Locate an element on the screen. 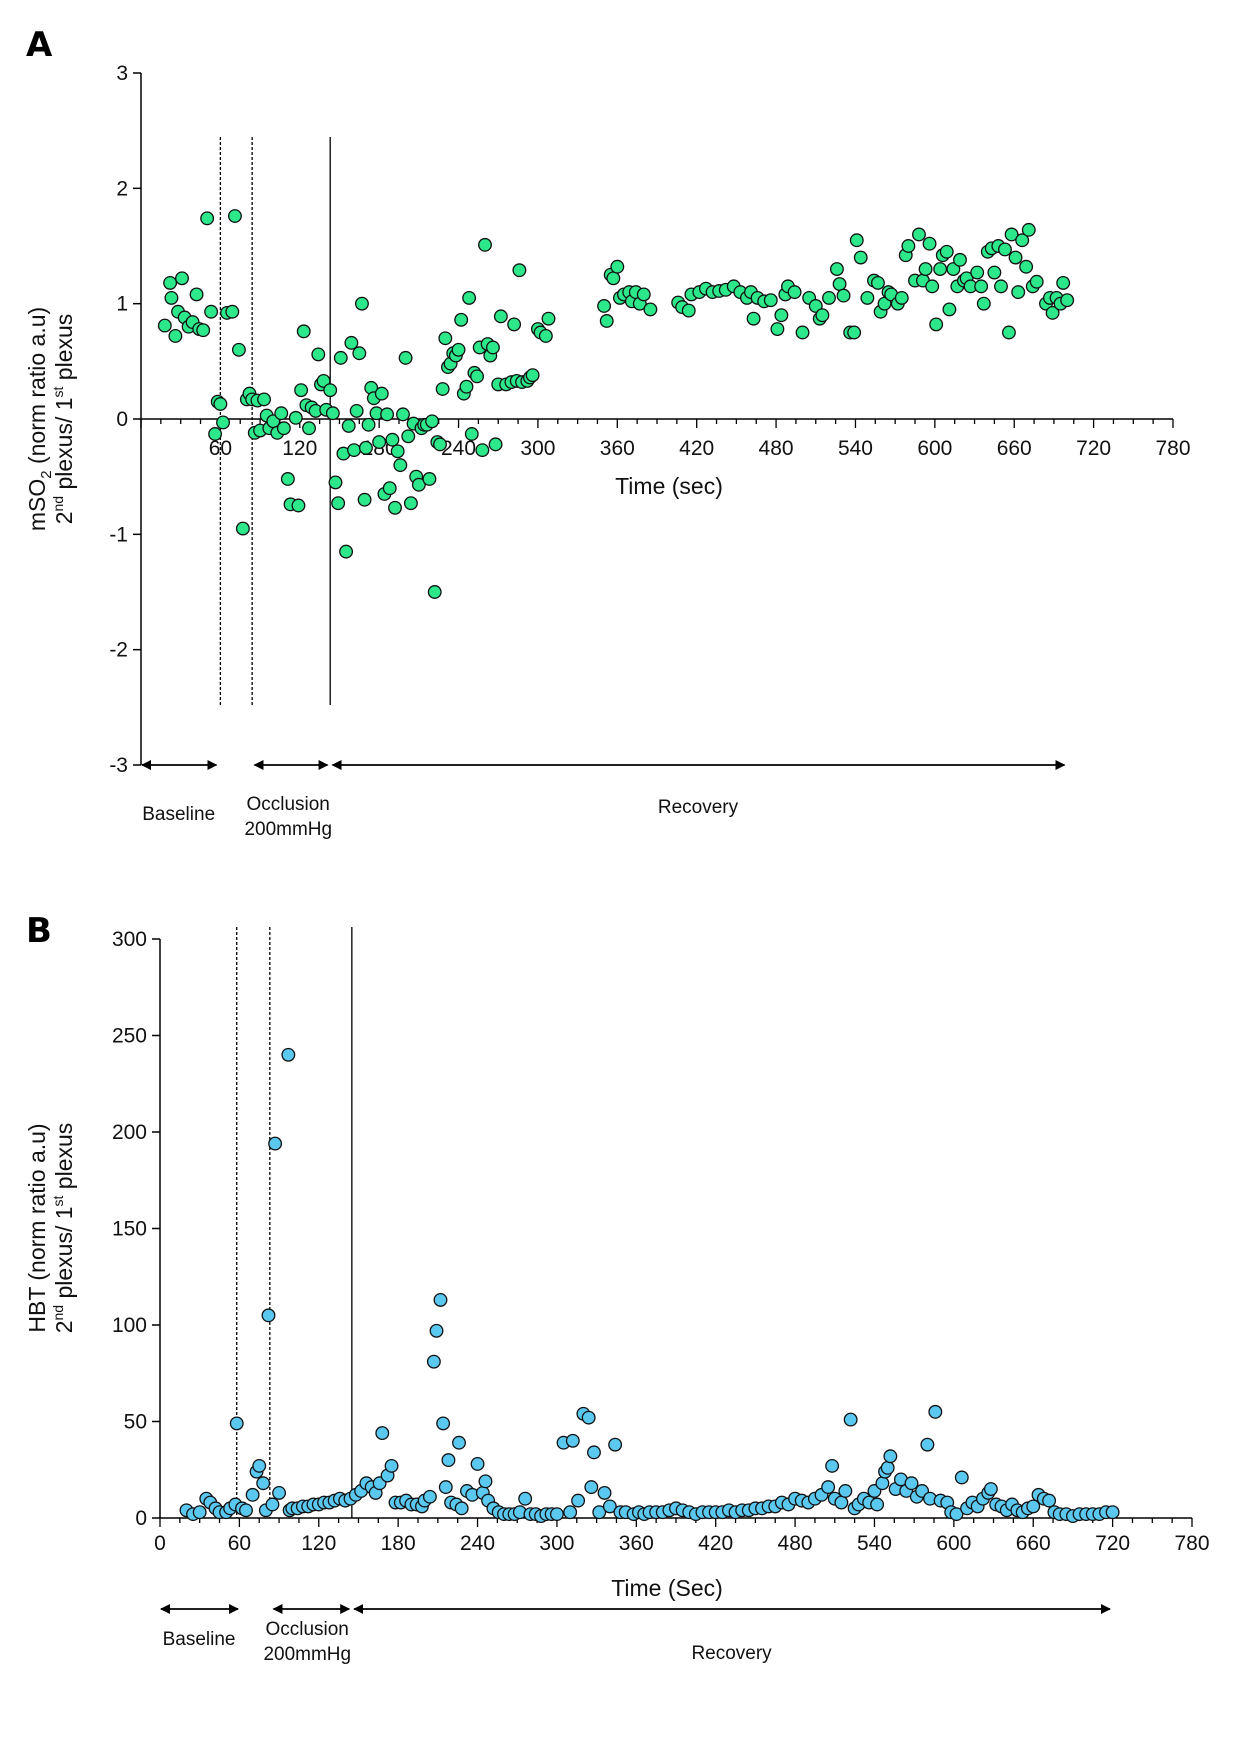 This screenshot has height=1737, width=1246. x-tick-label: 360 is located at coordinates (636, 1543).